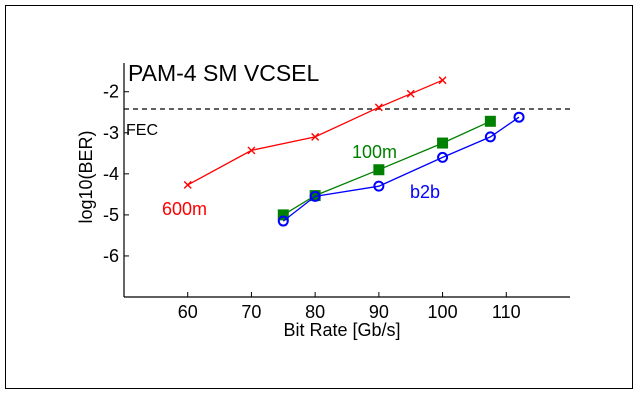  I want to click on fec-label: FEC, so click(142, 130).